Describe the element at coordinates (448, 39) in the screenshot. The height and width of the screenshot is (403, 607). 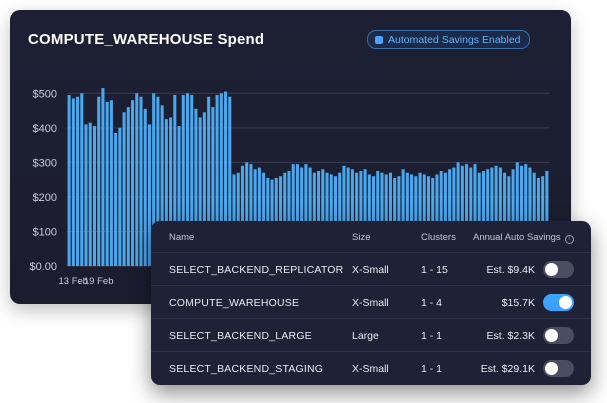
I see `automated-savings-badge: Automated Savings Enabled` at that location.